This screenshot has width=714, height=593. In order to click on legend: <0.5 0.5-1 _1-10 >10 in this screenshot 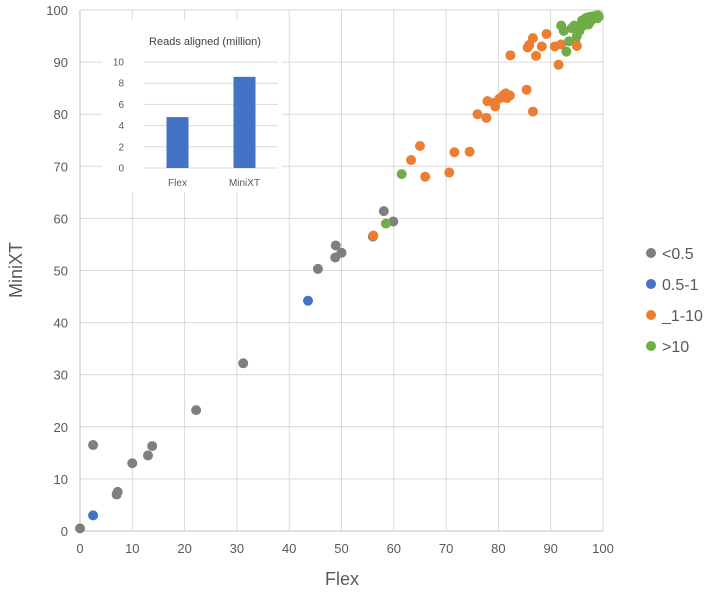, I will do `click(674, 301)`.